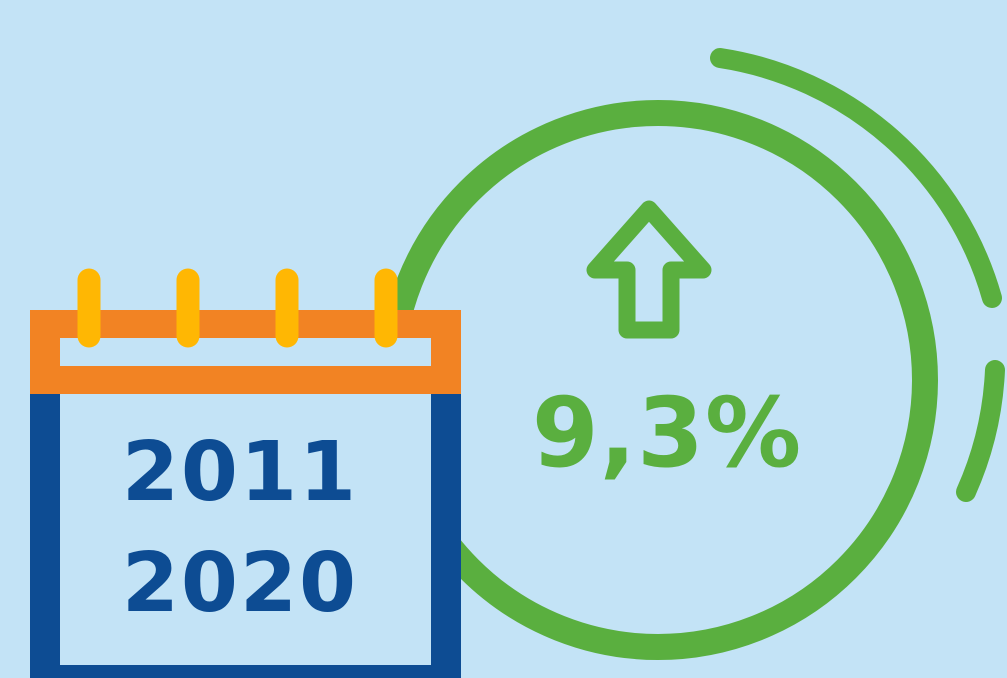 The width and height of the screenshot is (1007, 678). What do you see at coordinates (245, 528) in the screenshot?
I see `calendar-page` at bounding box center [245, 528].